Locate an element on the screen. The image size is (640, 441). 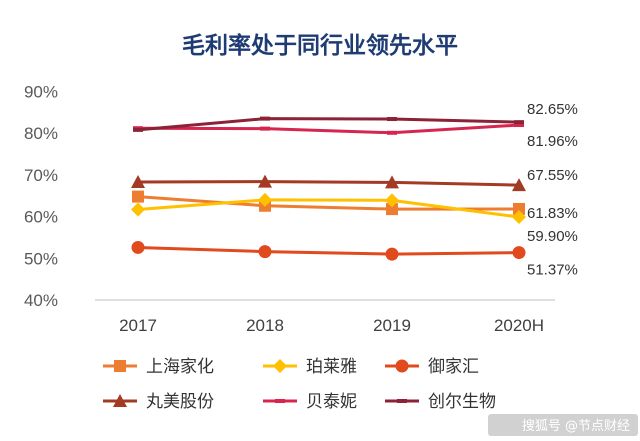
watermark-backdrop is located at coordinates (563, 425).